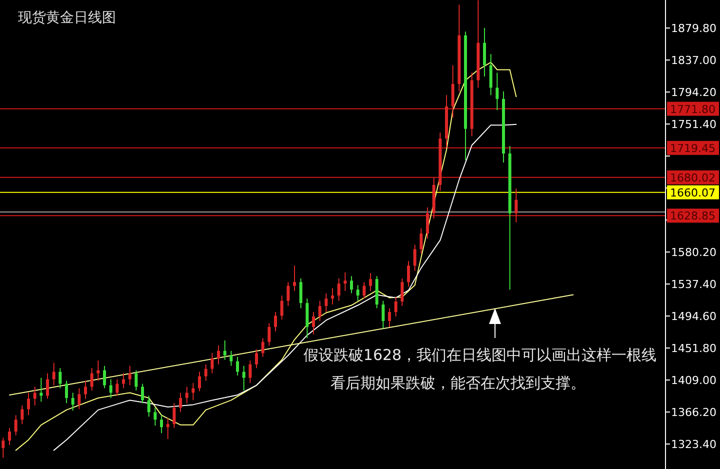  What do you see at coordinates (693, 125) in the screenshot?
I see `y-tick-label: 1751.40` at bounding box center [693, 125].